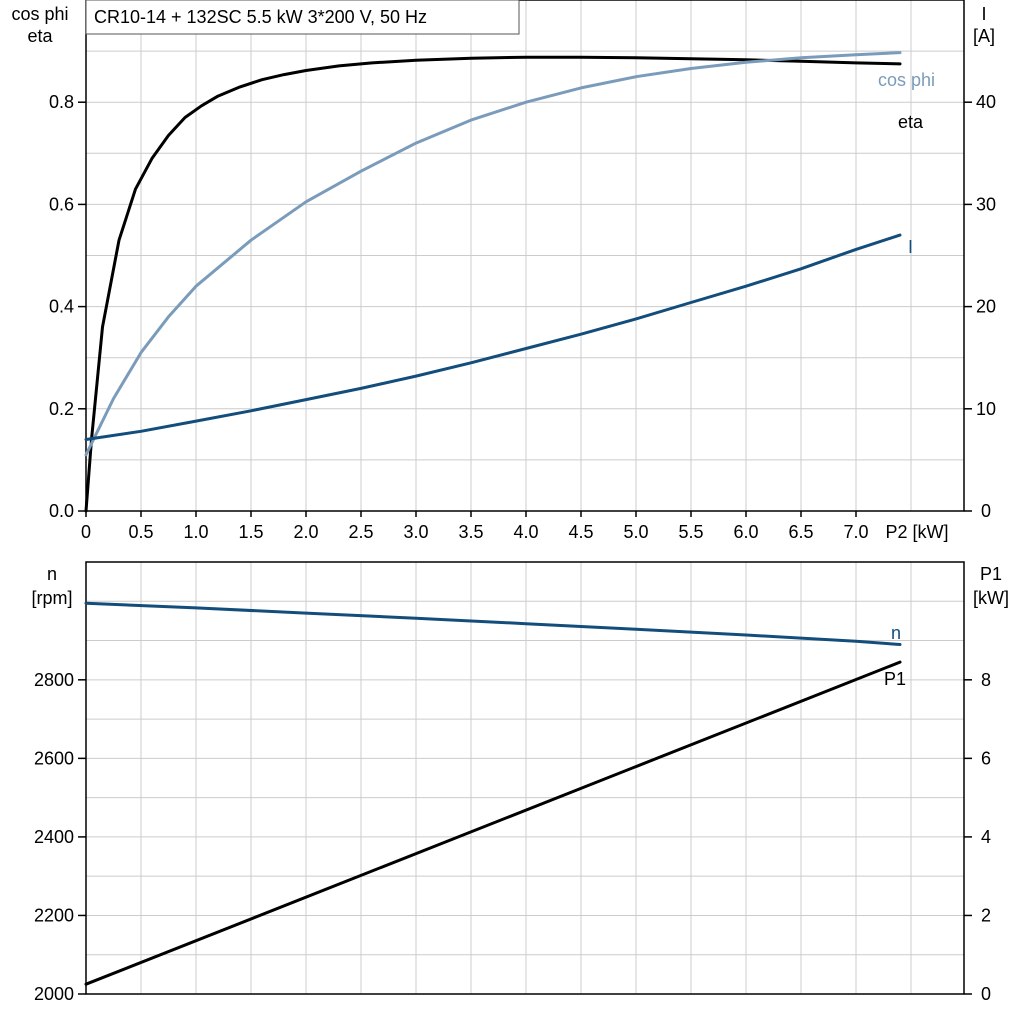 The height and width of the screenshot is (1024, 1024). Describe the element at coordinates (54, 915) in the screenshot. I see `left-tick-label: 2200` at that location.